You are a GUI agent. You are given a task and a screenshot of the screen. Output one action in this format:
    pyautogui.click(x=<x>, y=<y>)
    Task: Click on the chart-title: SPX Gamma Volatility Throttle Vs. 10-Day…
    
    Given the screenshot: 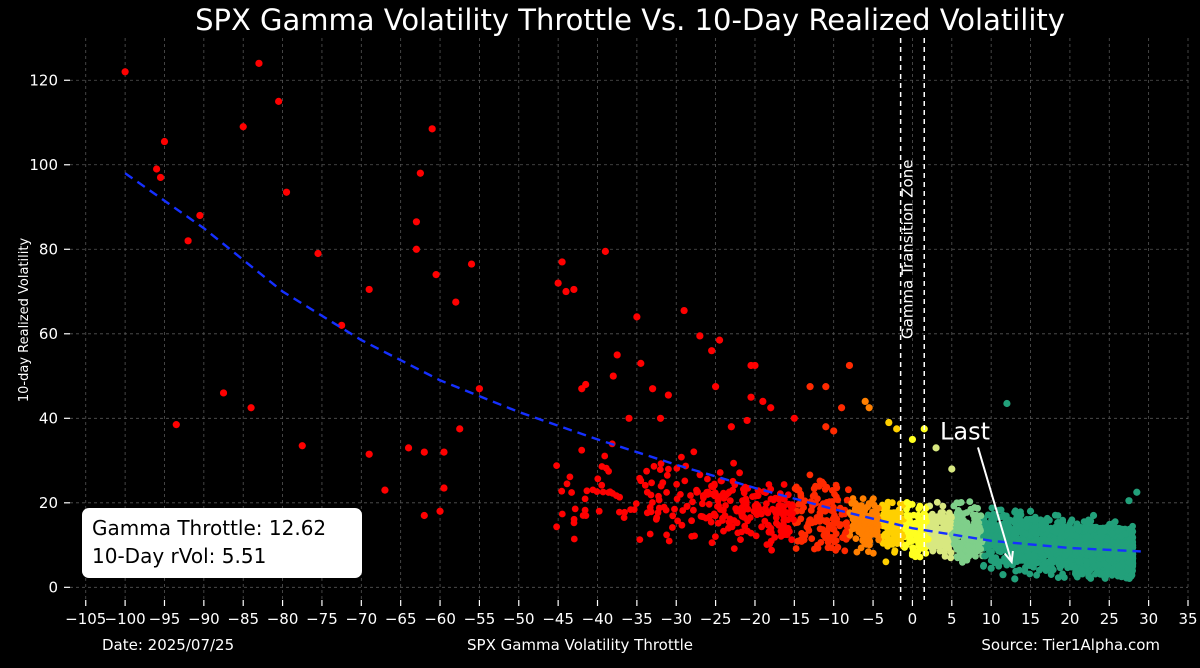 What is the action you would take?
    pyautogui.click(x=630, y=20)
    